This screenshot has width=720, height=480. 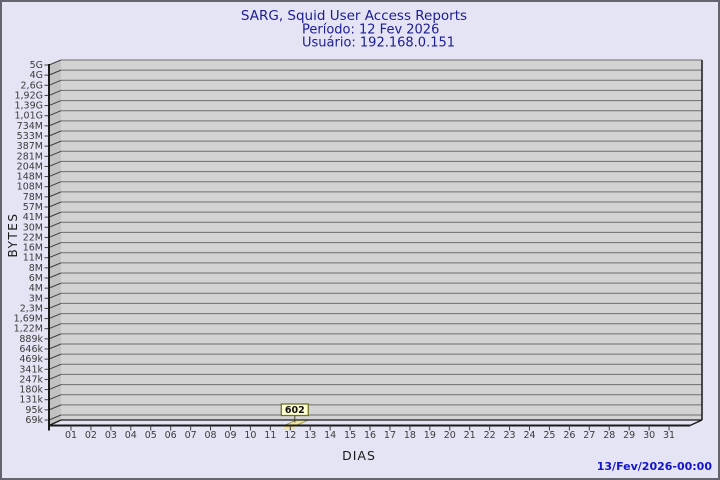 What do you see at coordinates (350, 435) in the screenshot?
I see `x-tick-label: 15` at bounding box center [350, 435].